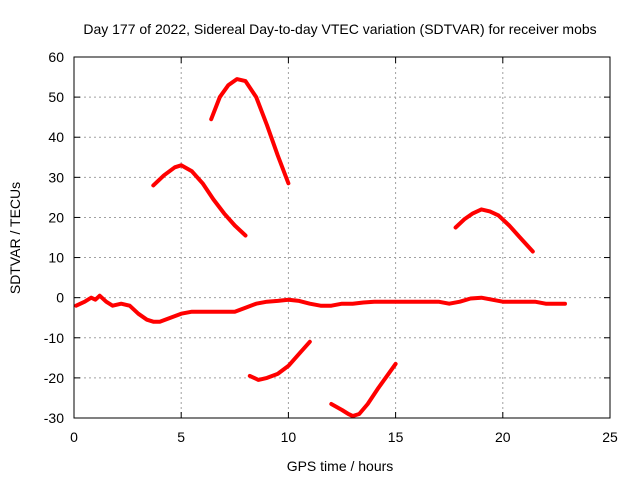  Describe the element at coordinates (56, 137) in the screenshot. I see `y-tick-label: 40` at that location.